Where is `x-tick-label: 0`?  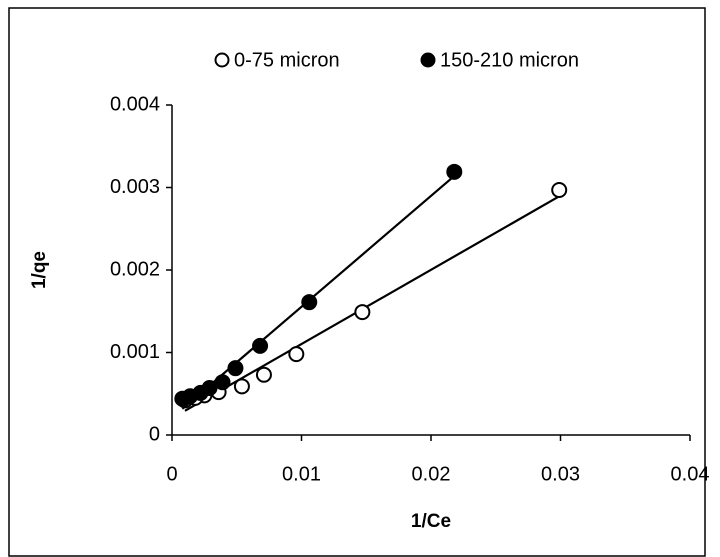 x-tick-label: 0 is located at coordinates (171, 474).